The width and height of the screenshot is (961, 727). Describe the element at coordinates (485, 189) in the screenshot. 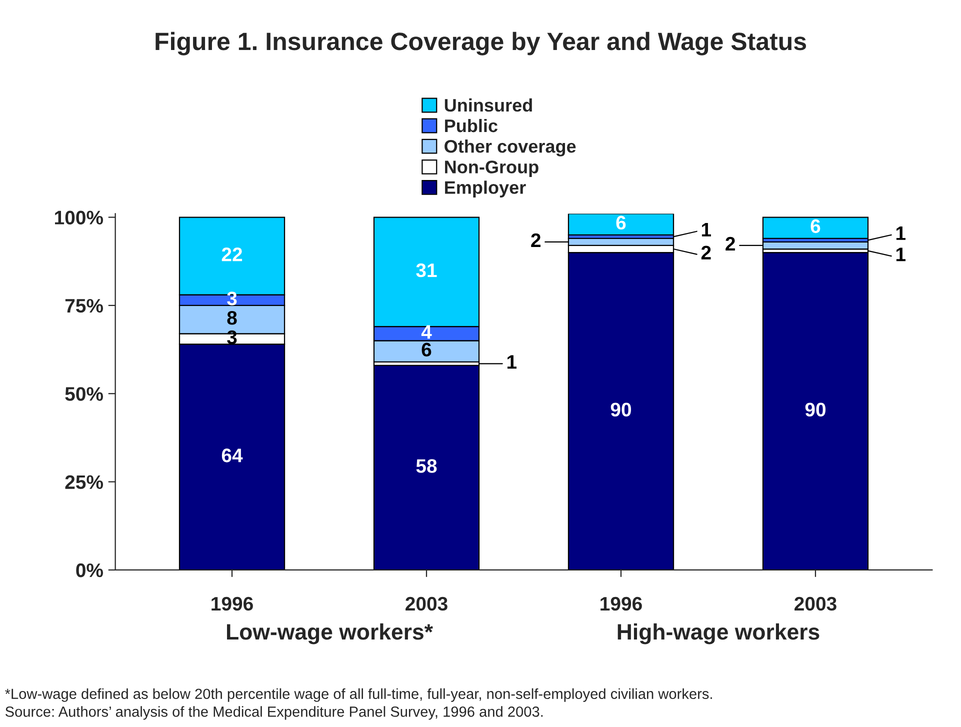

I see `legend-label: Employer` at that location.